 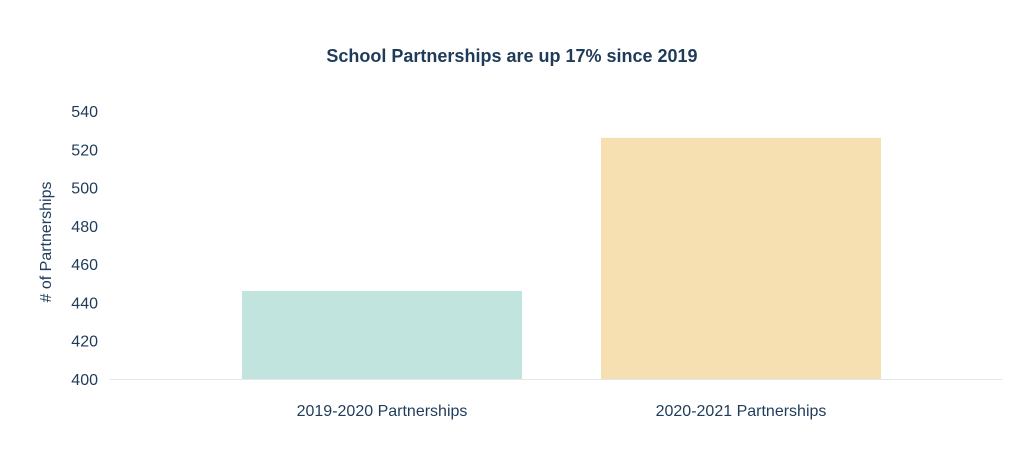 I want to click on y-tick-label: 500, so click(x=84, y=189).